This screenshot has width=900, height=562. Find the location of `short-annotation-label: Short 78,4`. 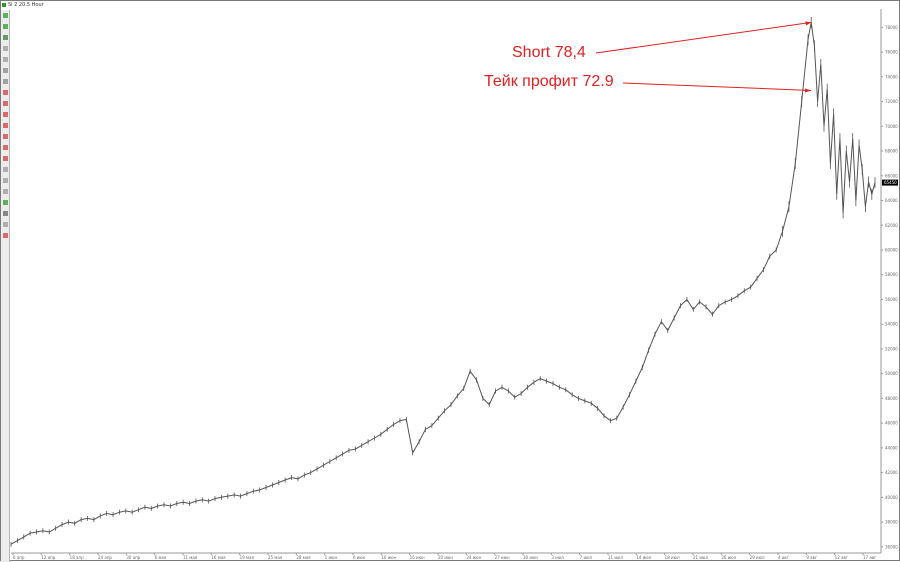

short-annotation-label: Short 78,4 is located at coordinates (549, 52).